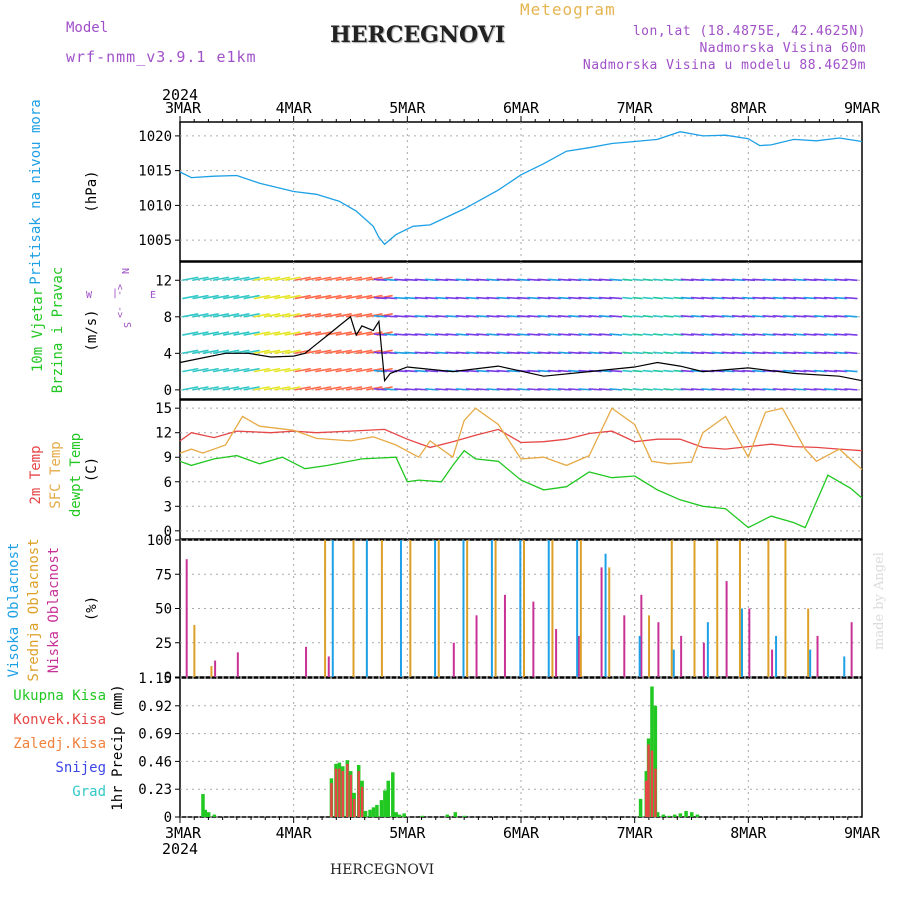 Image resolution: width=900 pixels, height=900 pixels. I want to click on precip-legend-item: Snijeg, so click(80, 768).